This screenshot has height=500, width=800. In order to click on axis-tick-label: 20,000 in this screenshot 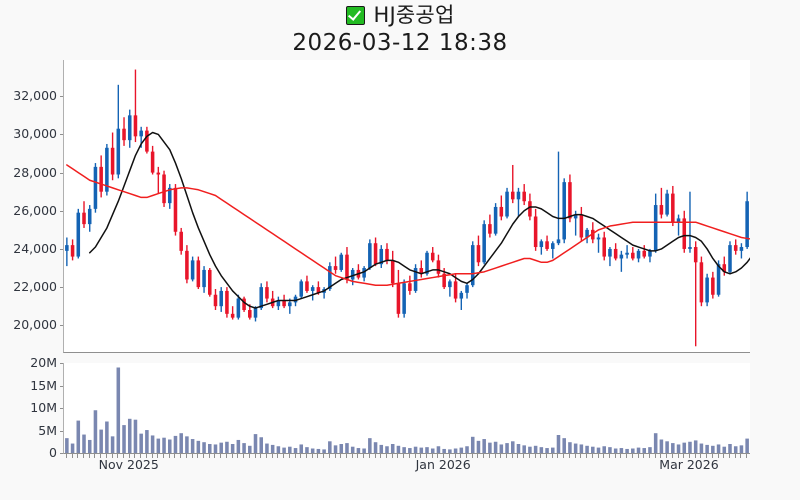, I will do `click(35, 325)`.